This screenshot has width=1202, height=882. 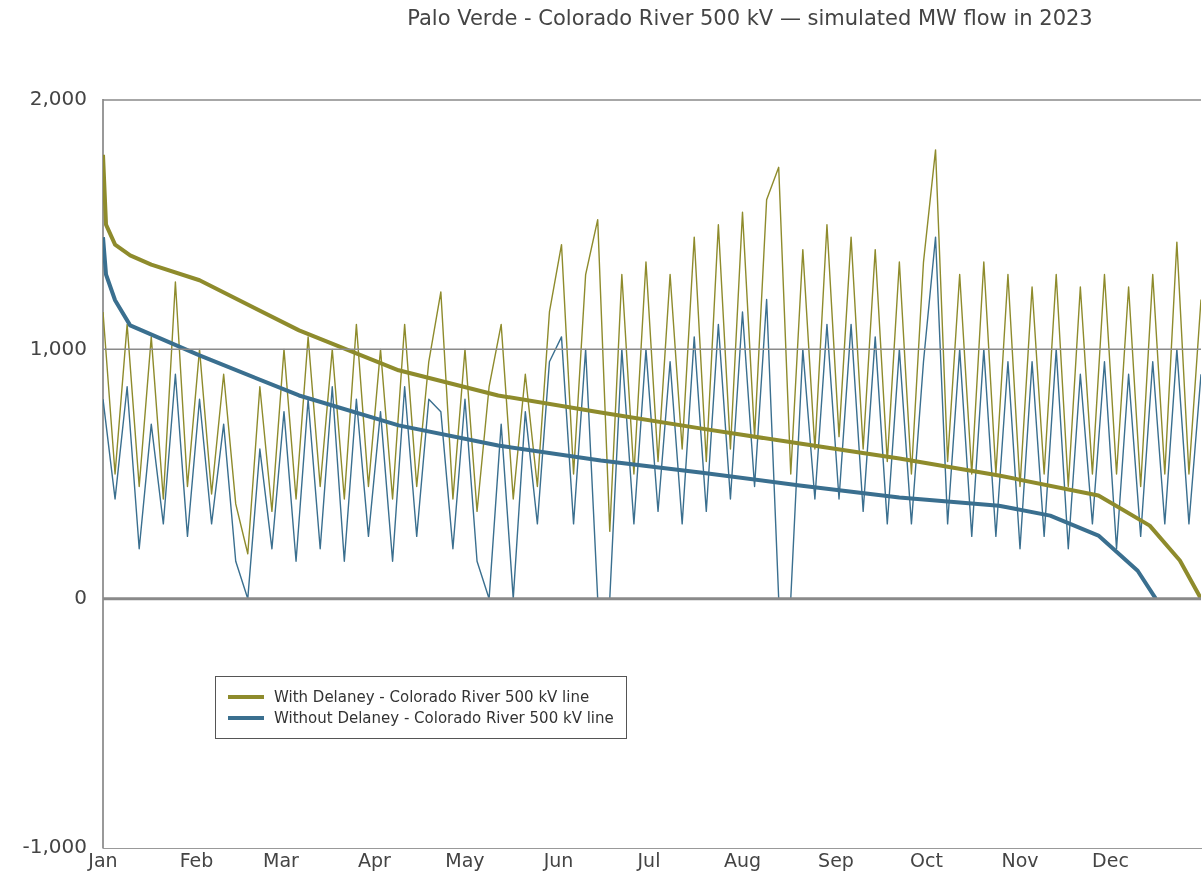 I want to click on y-tick-label: 0, so click(x=80, y=596).